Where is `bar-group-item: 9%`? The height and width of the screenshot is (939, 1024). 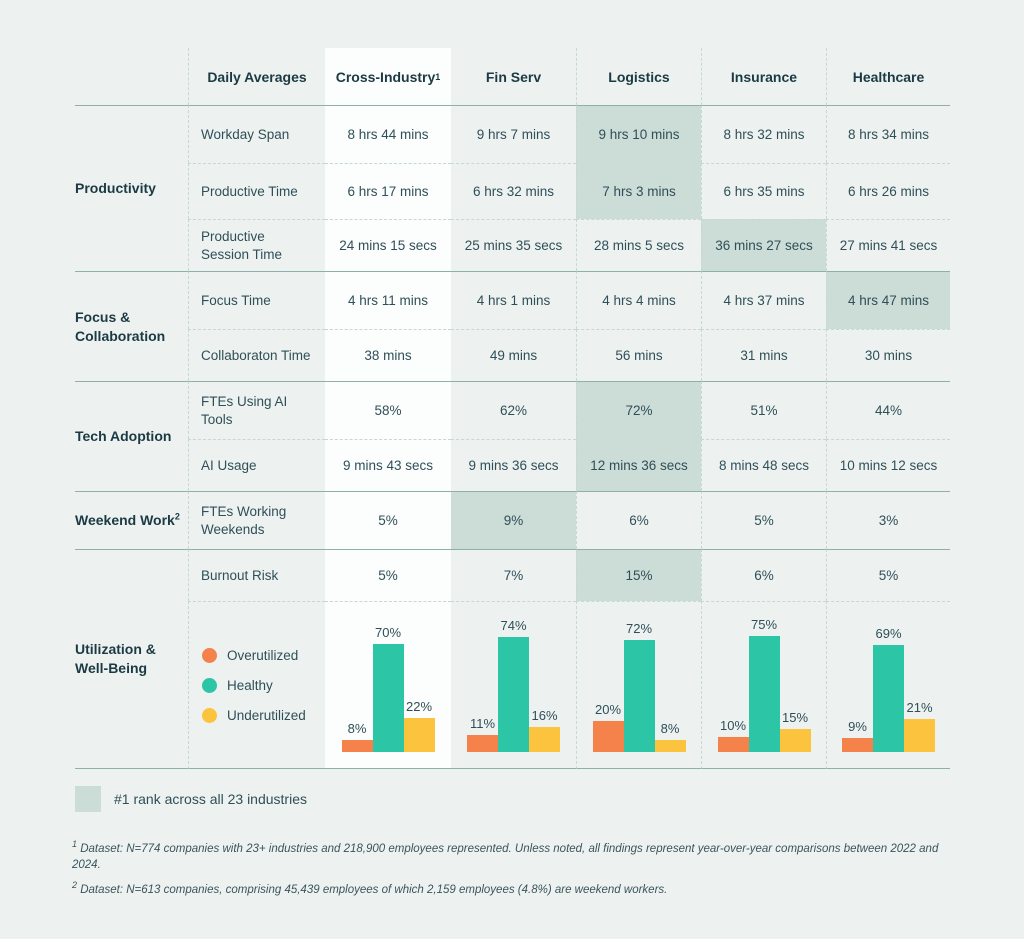
bar-group-item: 9% is located at coordinates (857, 735).